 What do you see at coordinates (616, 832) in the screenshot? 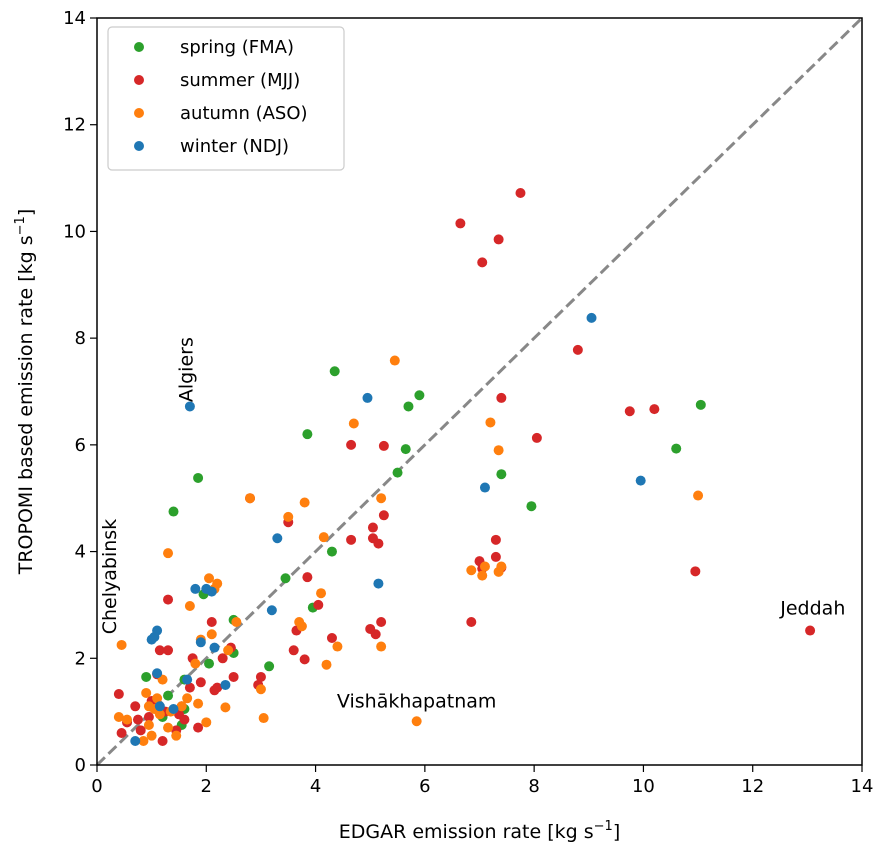
I see `x-axis-label-end: ]` at bounding box center [616, 832].